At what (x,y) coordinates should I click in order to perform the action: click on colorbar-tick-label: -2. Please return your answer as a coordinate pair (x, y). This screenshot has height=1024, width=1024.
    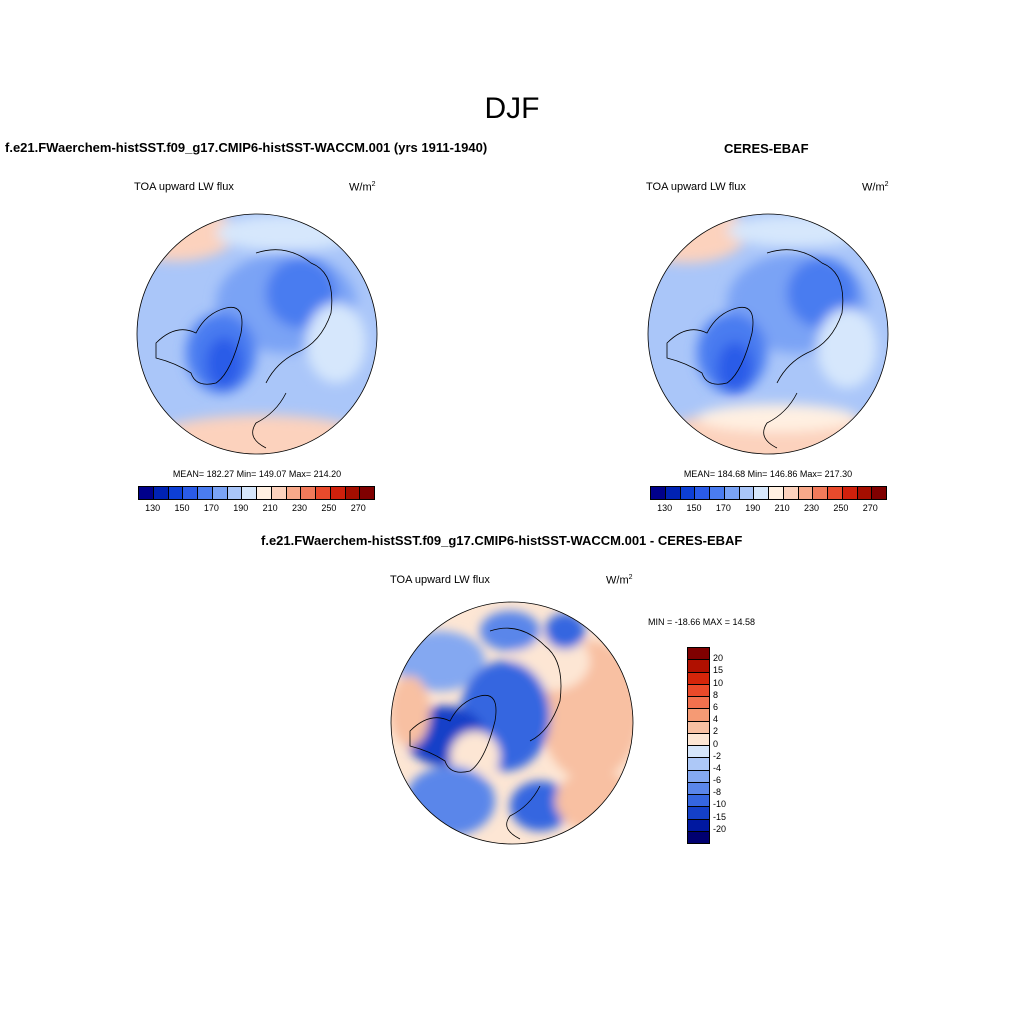
    Looking at the image, I should click on (717, 755).